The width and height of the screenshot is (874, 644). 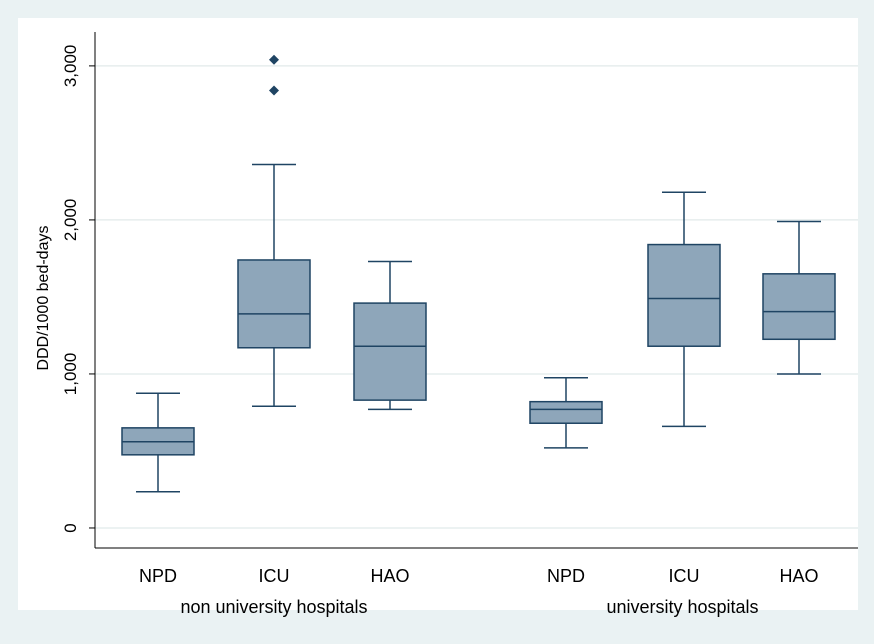 What do you see at coordinates (70, 220) in the screenshot?
I see `y-tick-label: 2,000` at bounding box center [70, 220].